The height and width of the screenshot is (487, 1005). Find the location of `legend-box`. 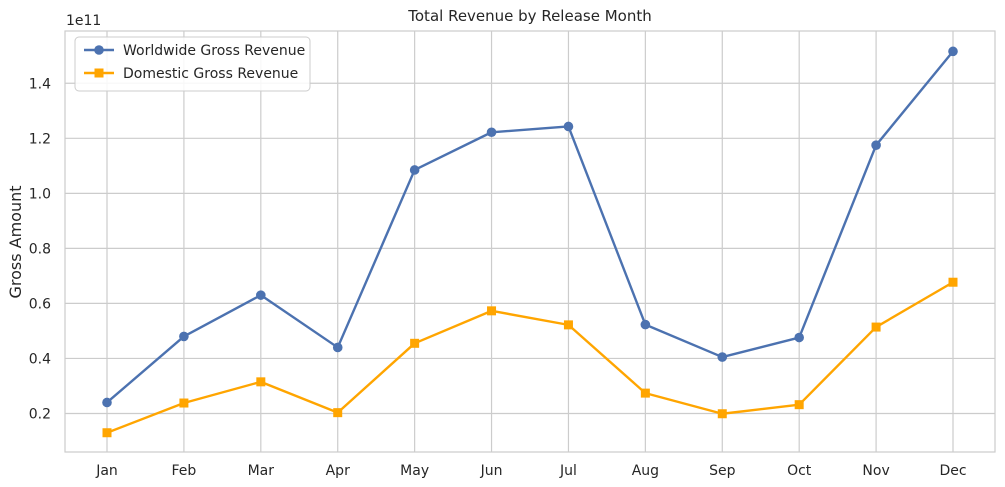

legend-box is located at coordinates (192, 64).